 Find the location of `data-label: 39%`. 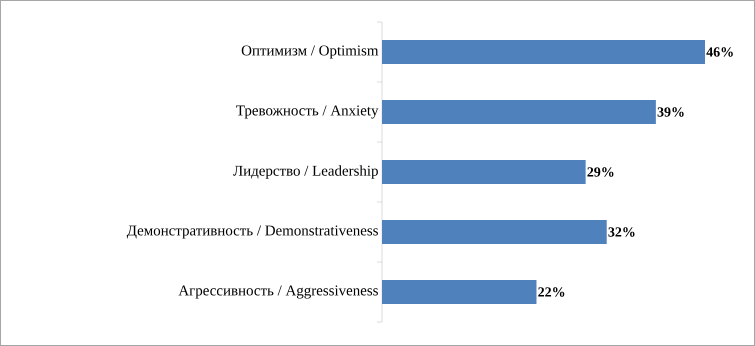

data-label: 39% is located at coordinates (671, 112).